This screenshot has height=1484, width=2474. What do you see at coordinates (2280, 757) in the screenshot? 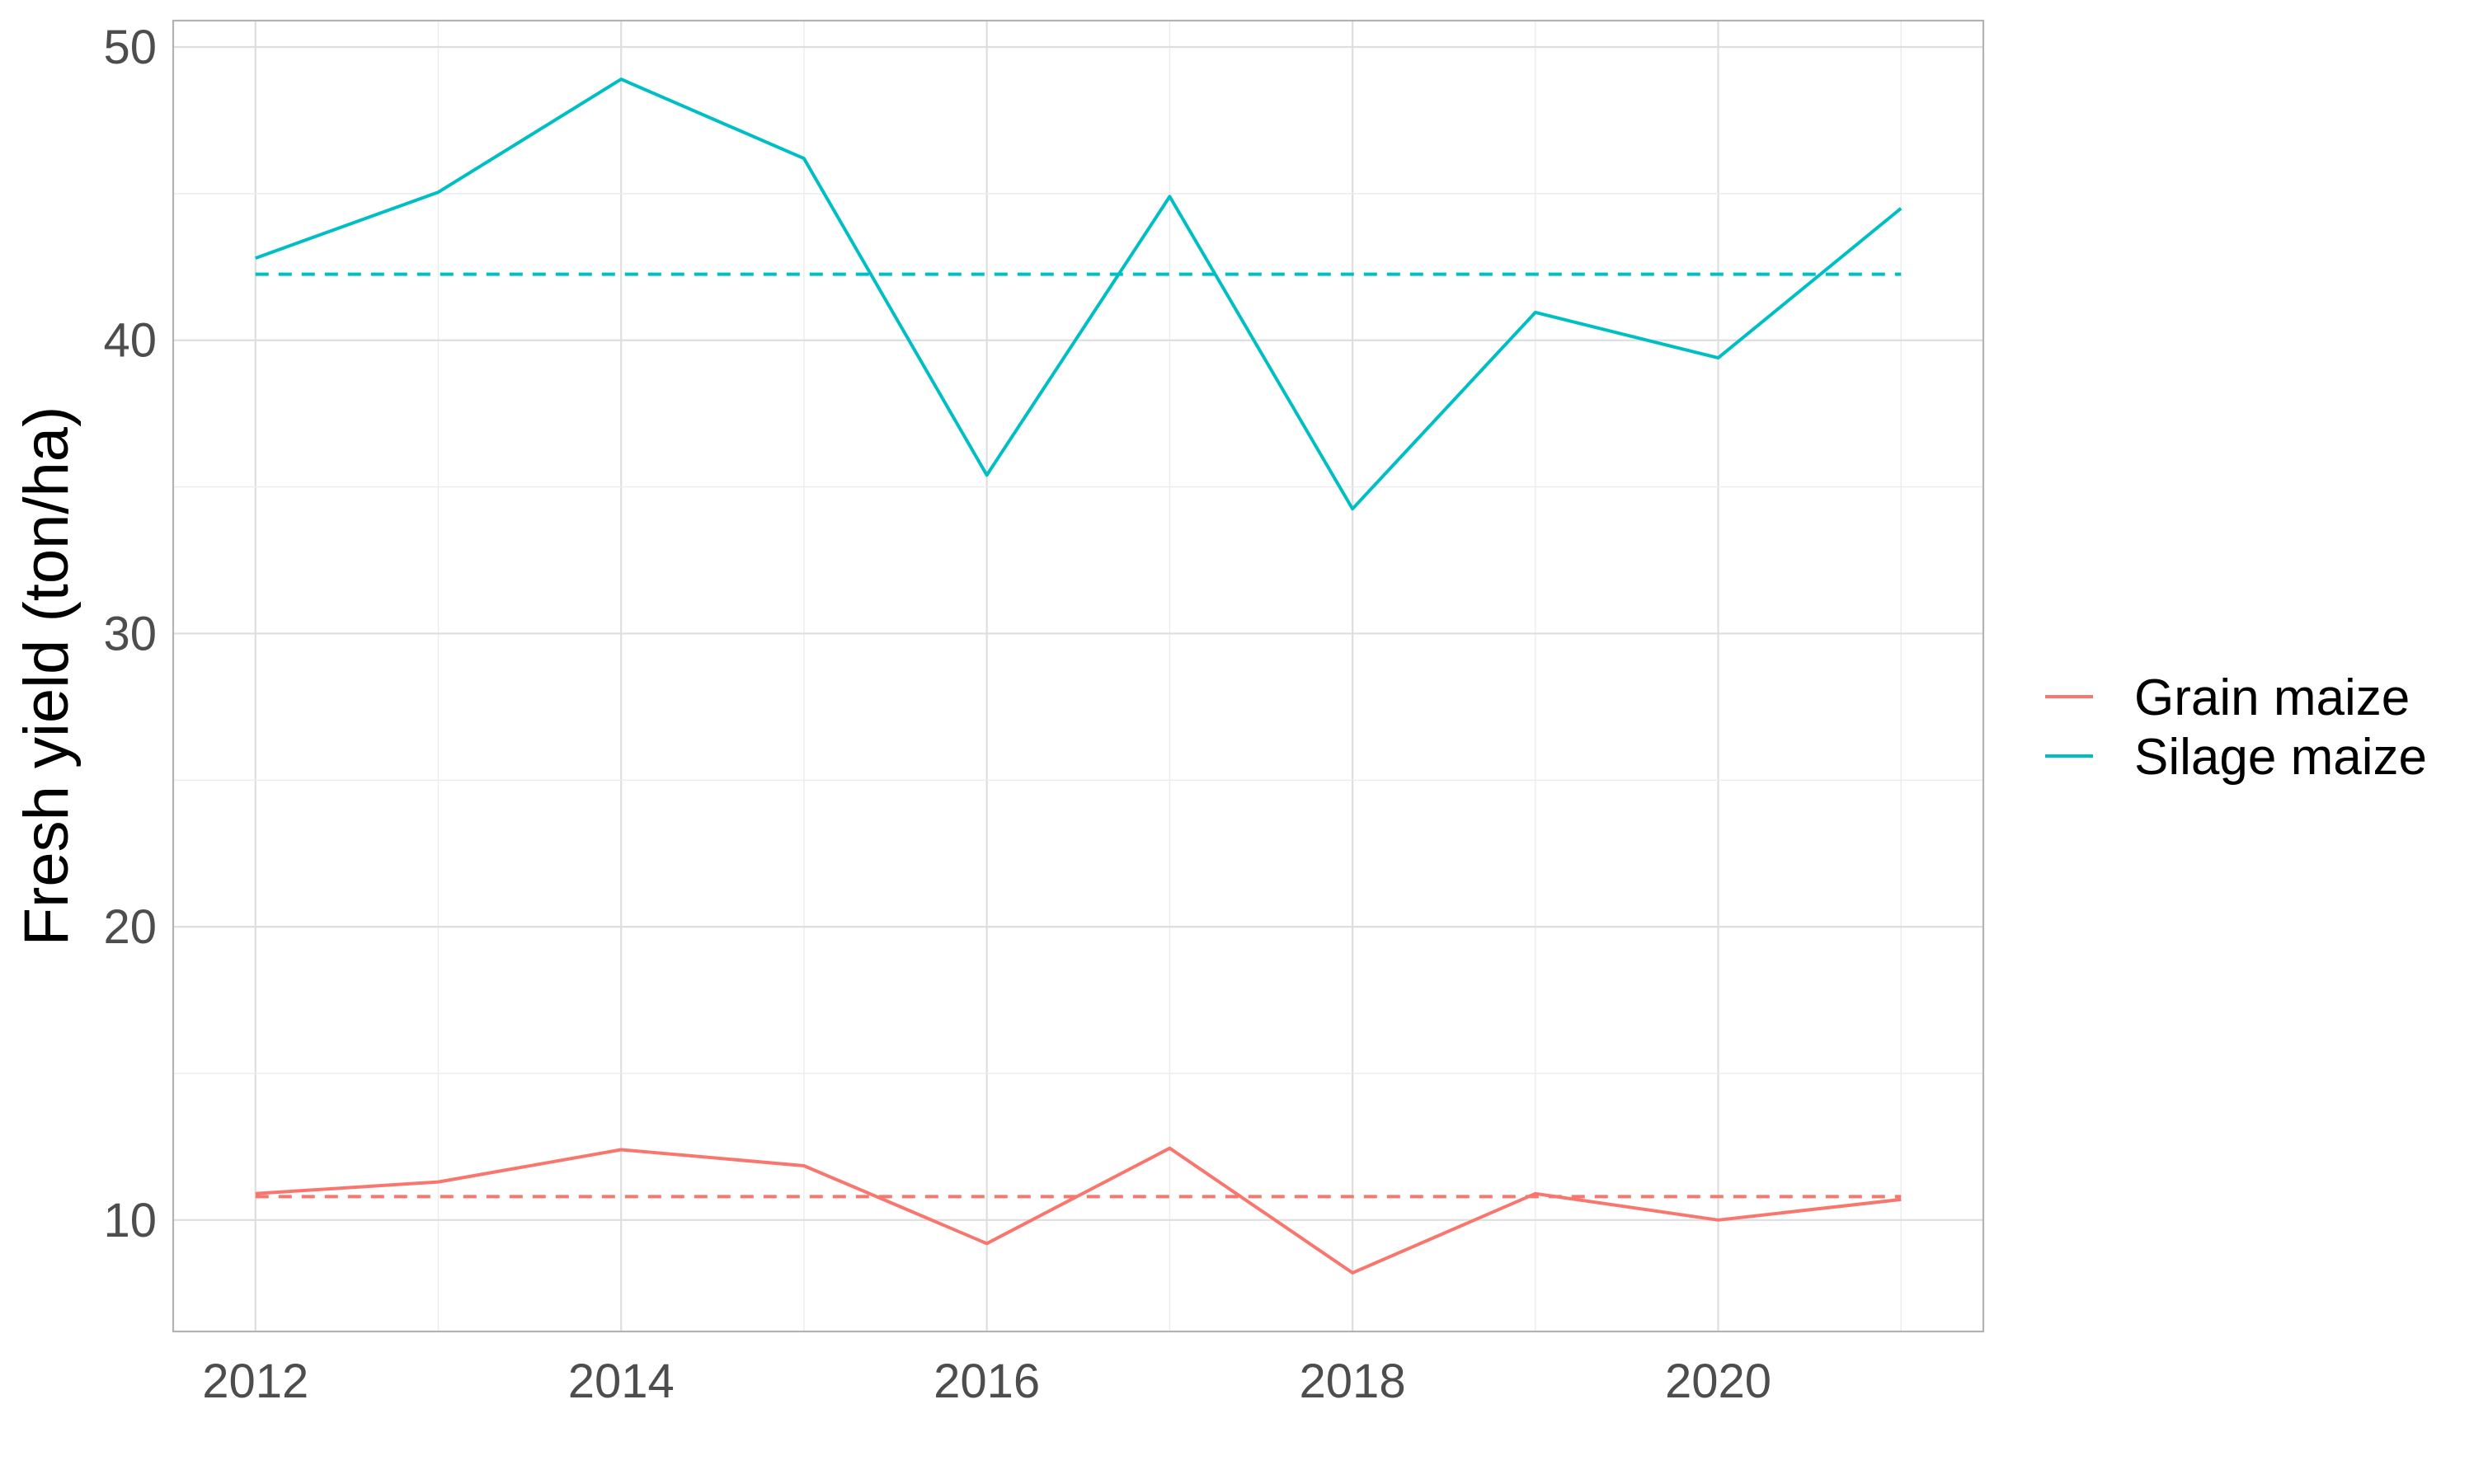
I see `silage-maize-legend-label: Silage maize` at bounding box center [2280, 757].